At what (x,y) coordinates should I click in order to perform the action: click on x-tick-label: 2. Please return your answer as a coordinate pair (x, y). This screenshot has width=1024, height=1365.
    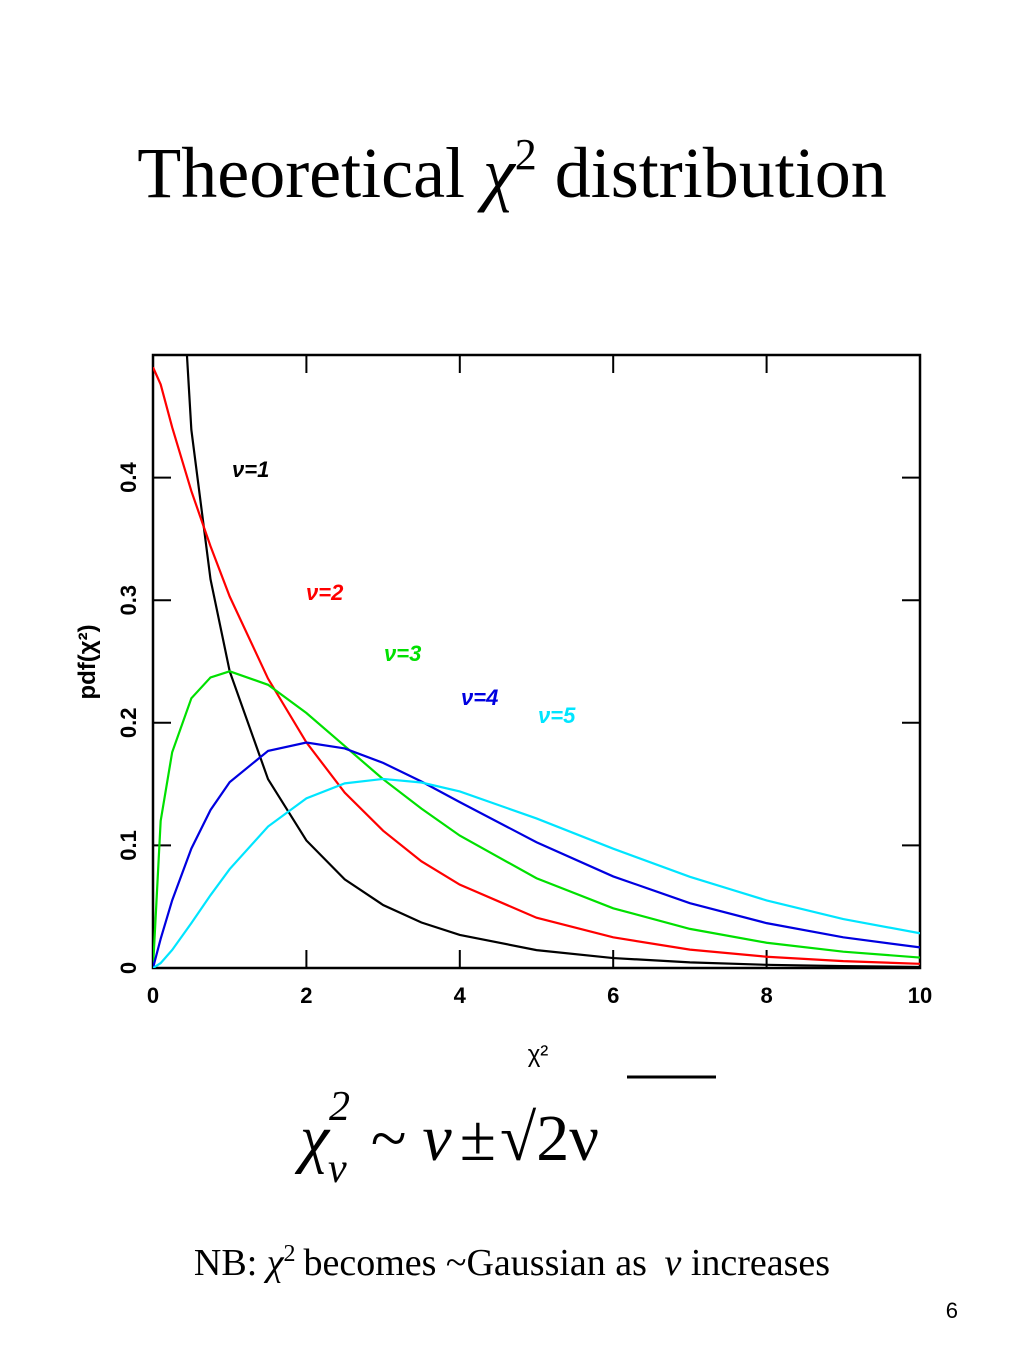
    Looking at the image, I should click on (306, 995).